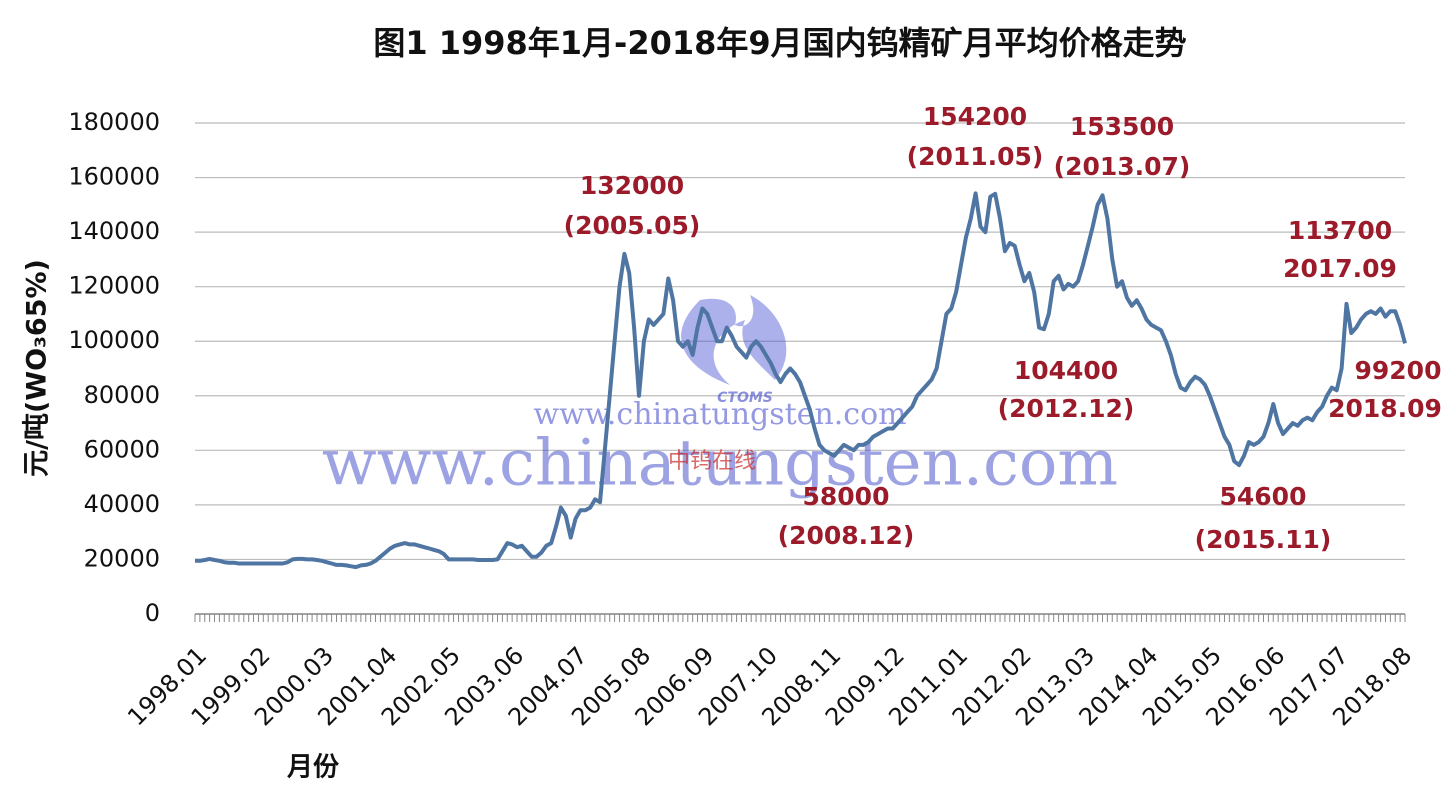 Image resolution: width=1445 pixels, height=792 pixels. What do you see at coordinates (122, 504) in the screenshot?
I see `y-tick-label: 40000` at bounding box center [122, 504].